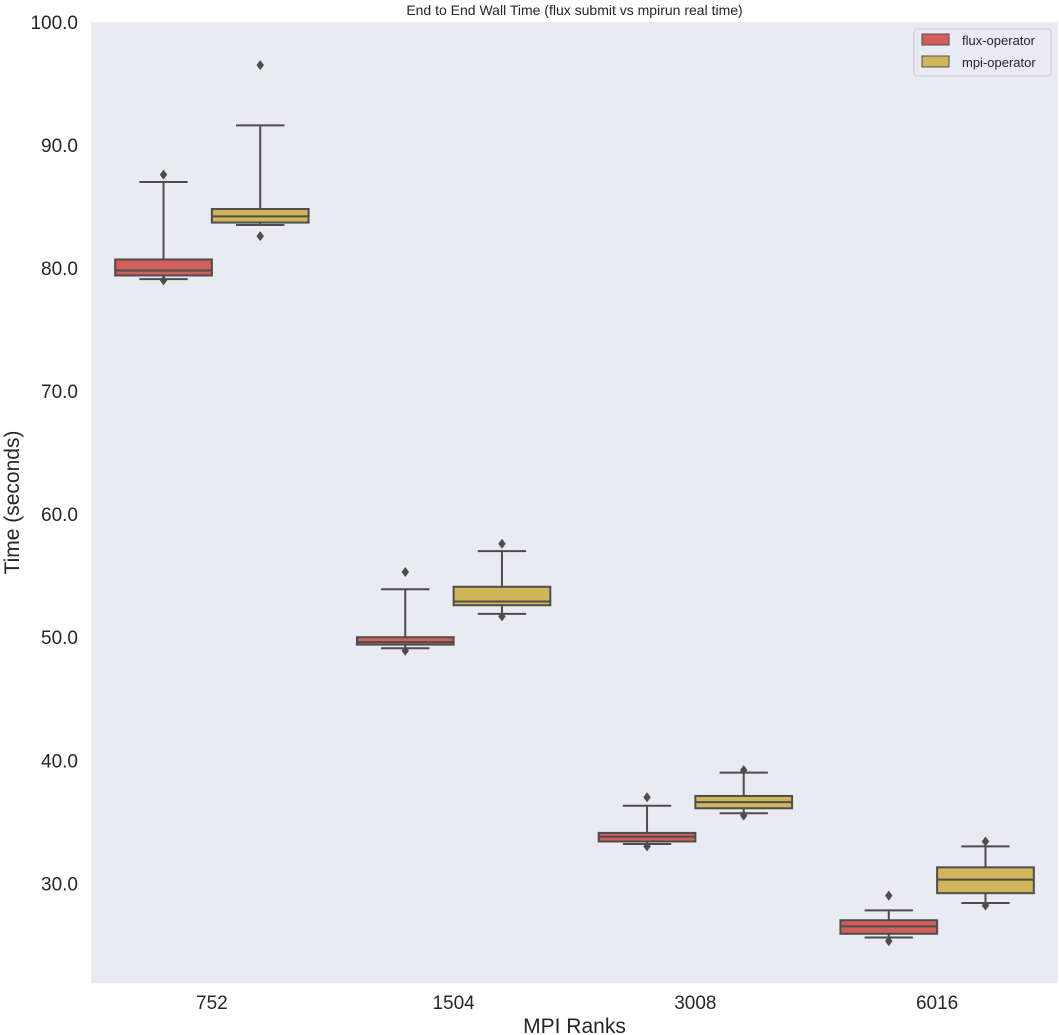 The height and width of the screenshot is (1035, 1059). I want to click on x-tick-label: 6016, so click(937, 1003).